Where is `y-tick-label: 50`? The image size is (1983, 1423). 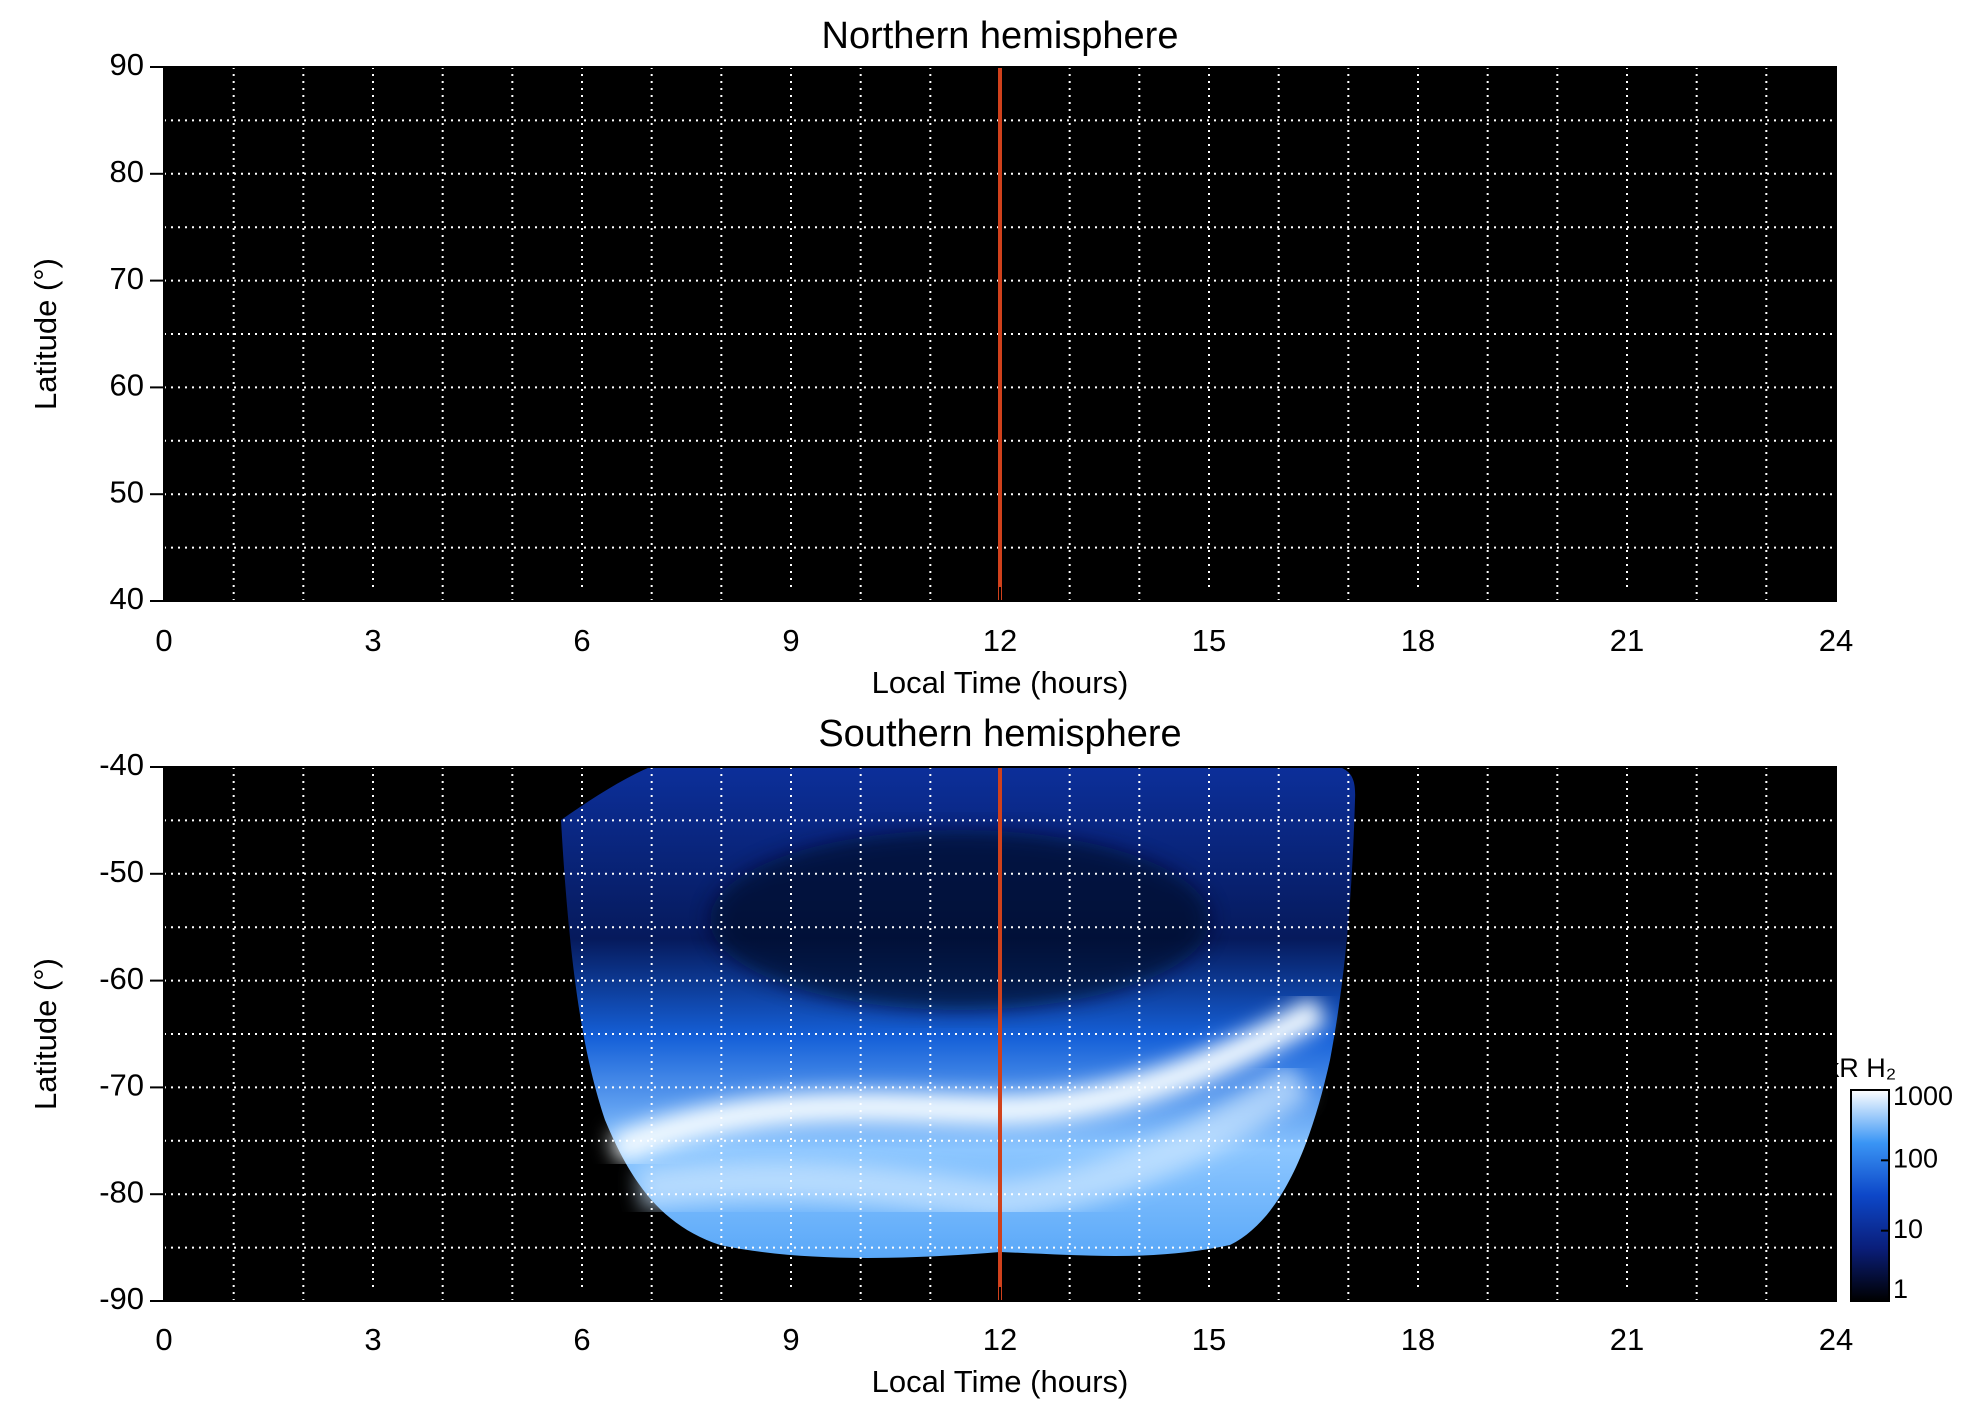 y-tick-label: 50 is located at coordinates (127, 491).